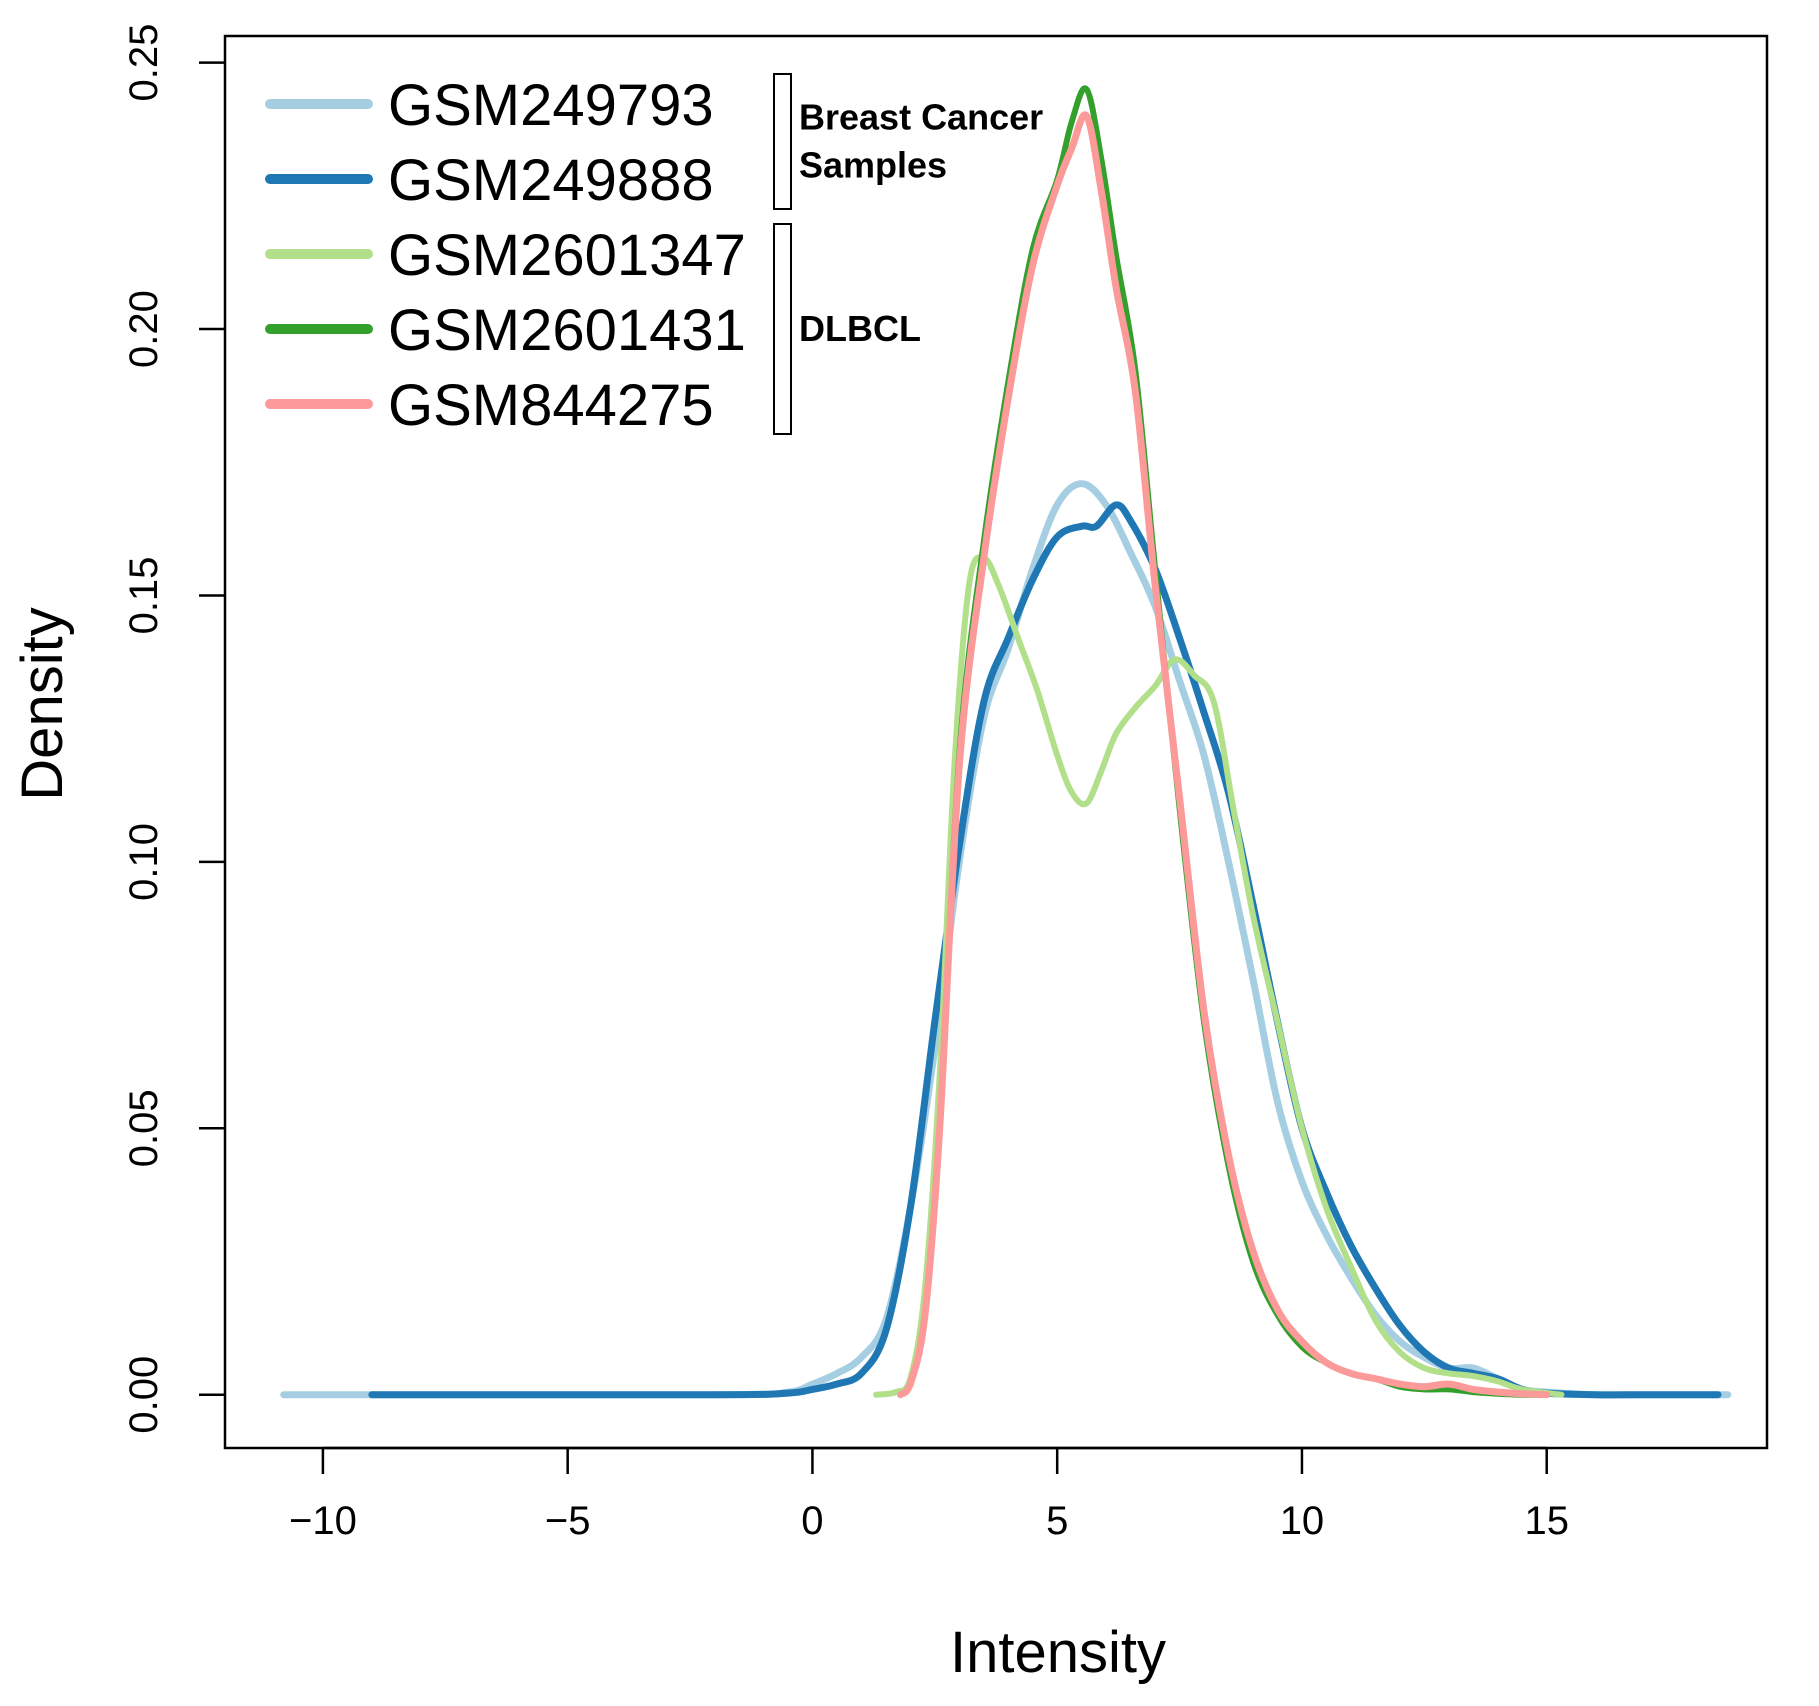 The height and width of the screenshot is (1706, 1819). What do you see at coordinates (323, 1521) in the screenshot?
I see `x-tick-label: −10` at bounding box center [323, 1521].